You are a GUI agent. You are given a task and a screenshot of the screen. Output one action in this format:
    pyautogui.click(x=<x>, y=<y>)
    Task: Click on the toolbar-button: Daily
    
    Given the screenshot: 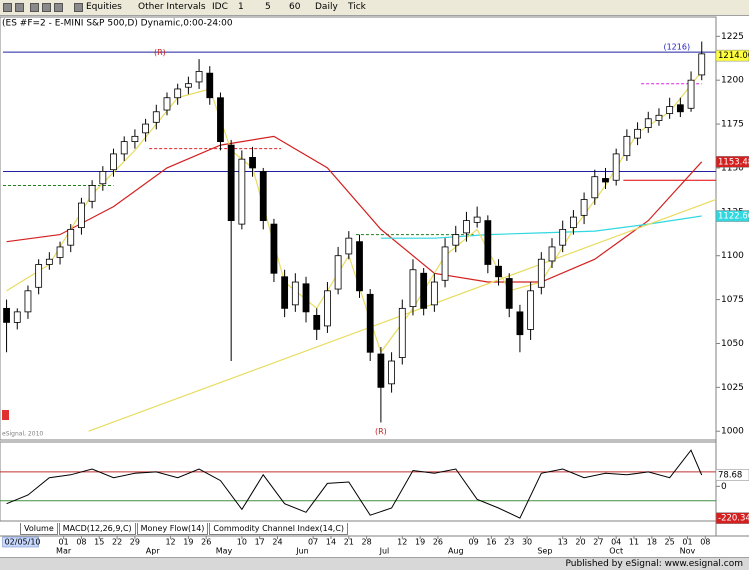 What is the action you would take?
    pyautogui.click(x=326, y=7)
    